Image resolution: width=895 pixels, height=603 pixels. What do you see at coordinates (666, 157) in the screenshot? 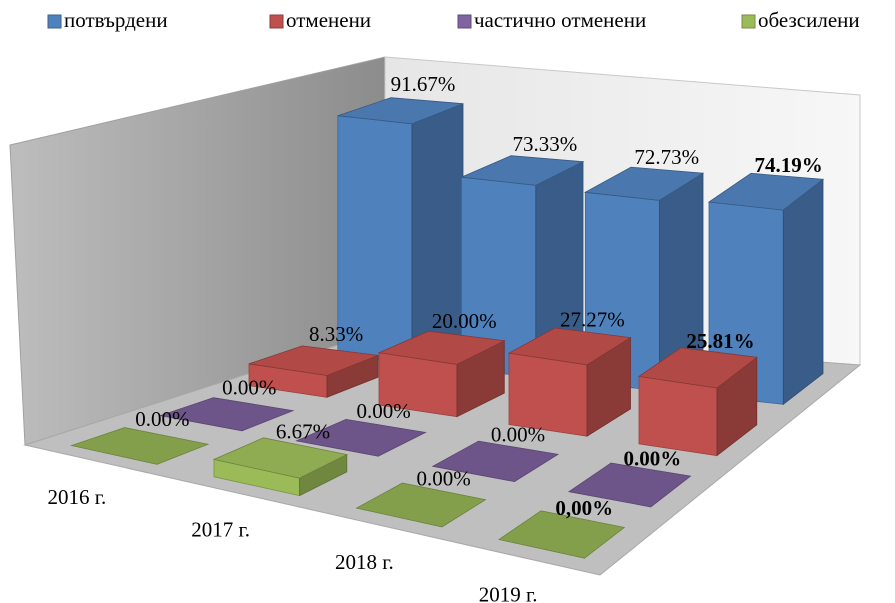
I see `data-label: 72.73%` at bounding box center [666, 157].